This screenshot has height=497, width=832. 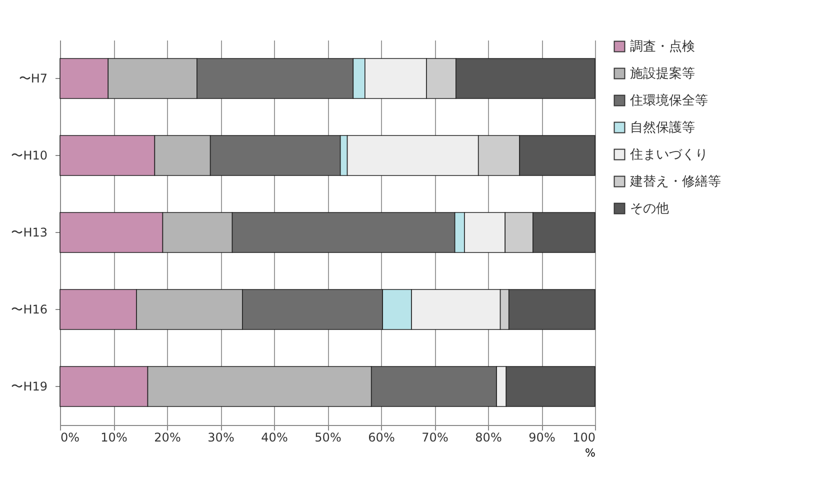 What do you see at coordinates (29, 387) in the screenshot?
I see `y-tick-label: 〜H19` at bounding box center [29, 387].